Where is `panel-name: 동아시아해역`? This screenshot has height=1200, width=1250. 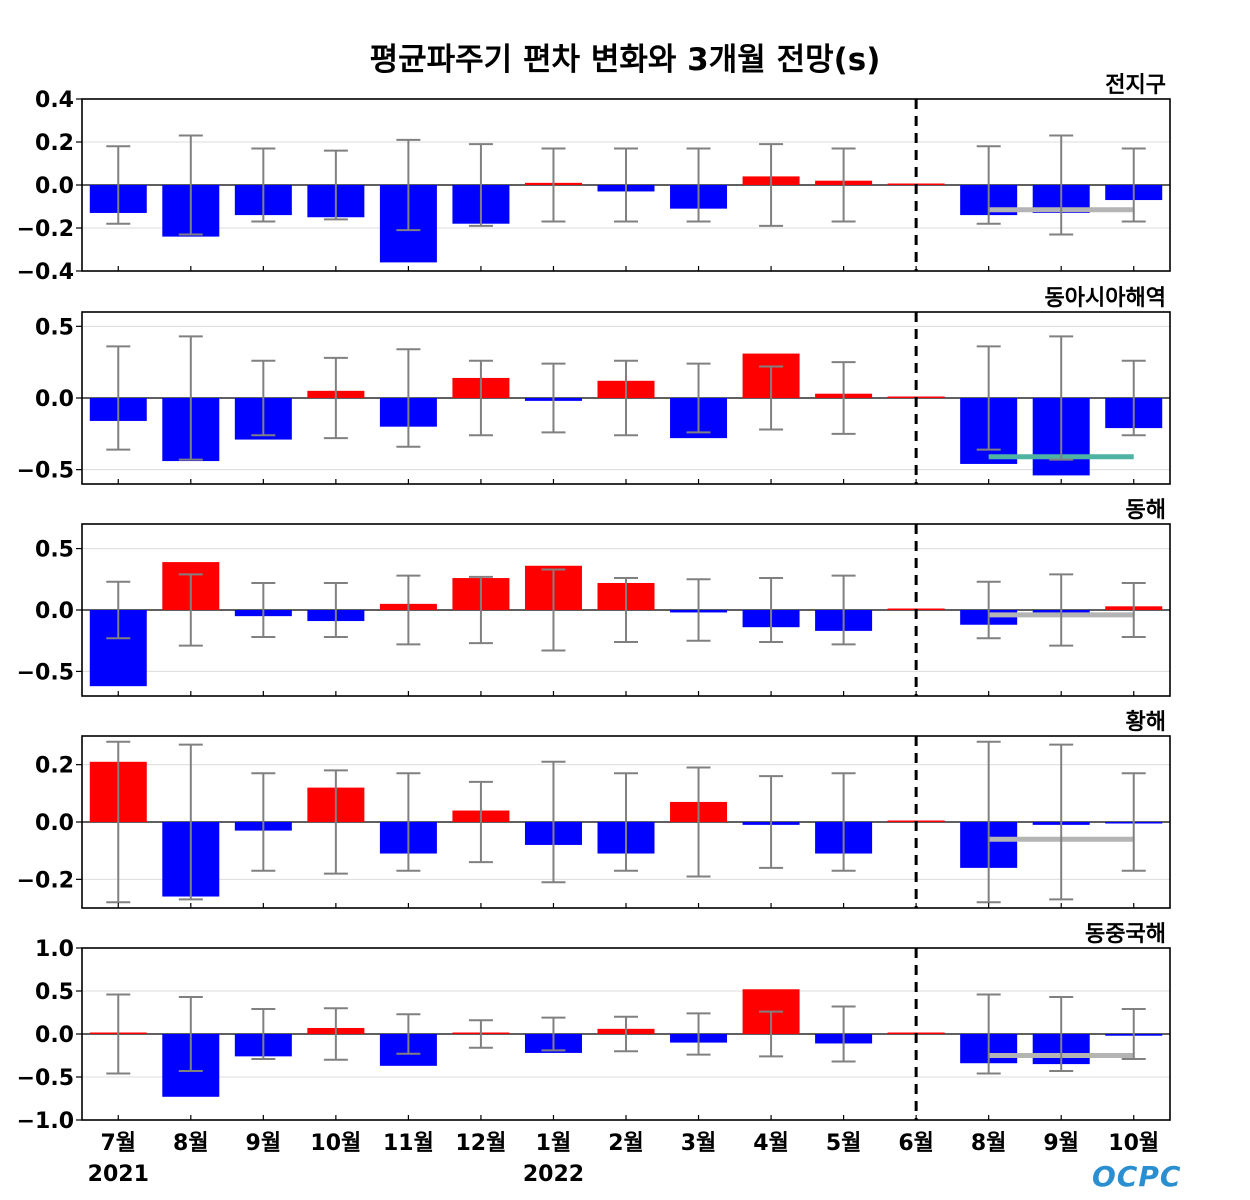
panel-name: 동아시아해역 is located at coordinates (1105, 298).